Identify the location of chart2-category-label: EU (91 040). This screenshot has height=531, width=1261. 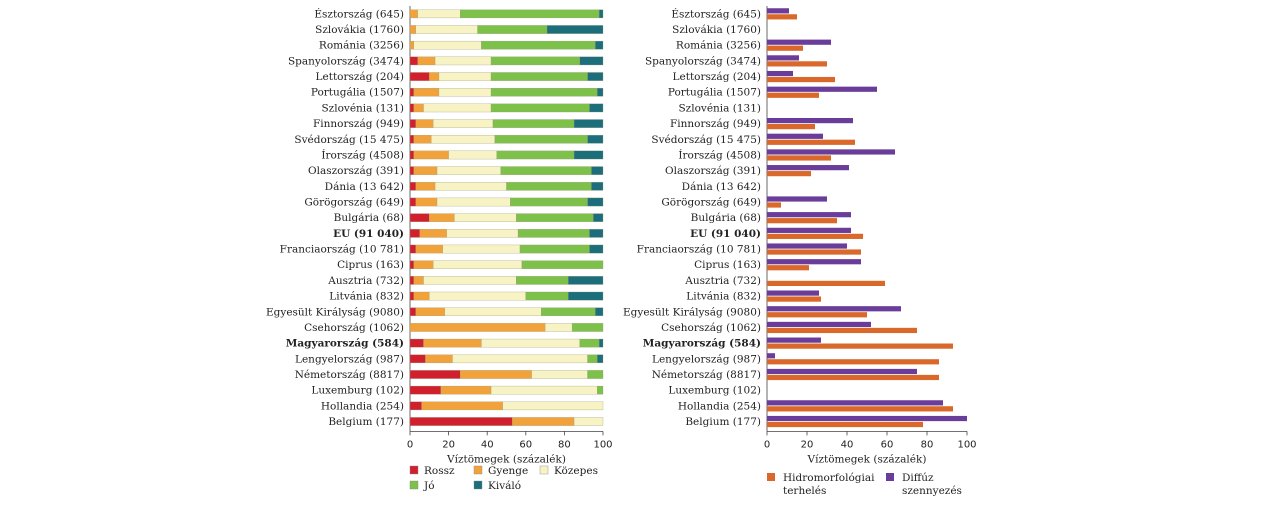
(725, 234).